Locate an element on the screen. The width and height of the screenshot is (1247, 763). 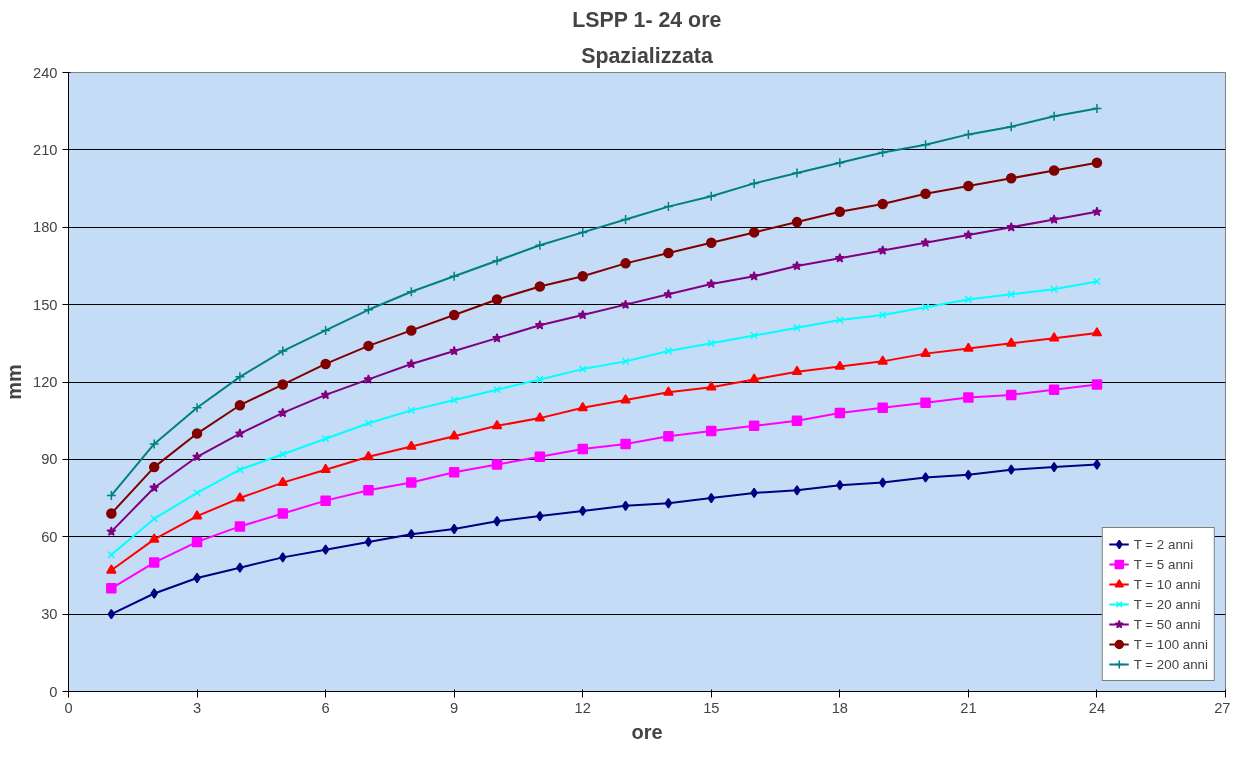
legend-label: T = 5 anni is located at coordinates (1163, 564).